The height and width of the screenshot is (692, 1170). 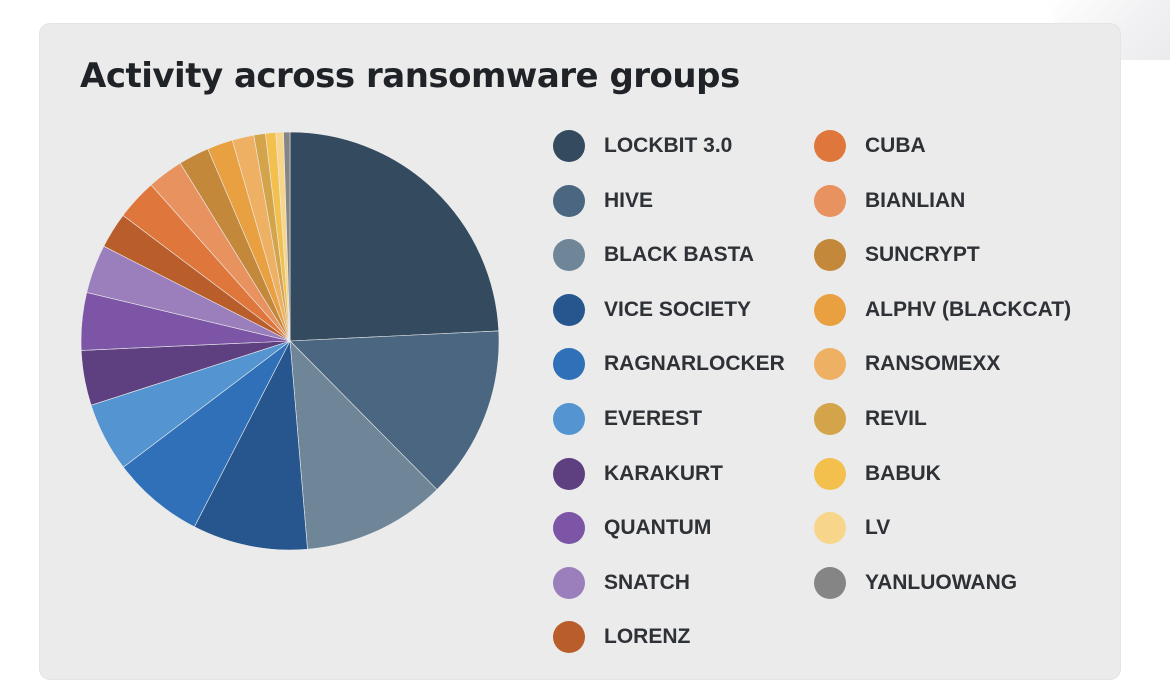 I want to click on legend-label: CUBA, so click(x=895, y=145).